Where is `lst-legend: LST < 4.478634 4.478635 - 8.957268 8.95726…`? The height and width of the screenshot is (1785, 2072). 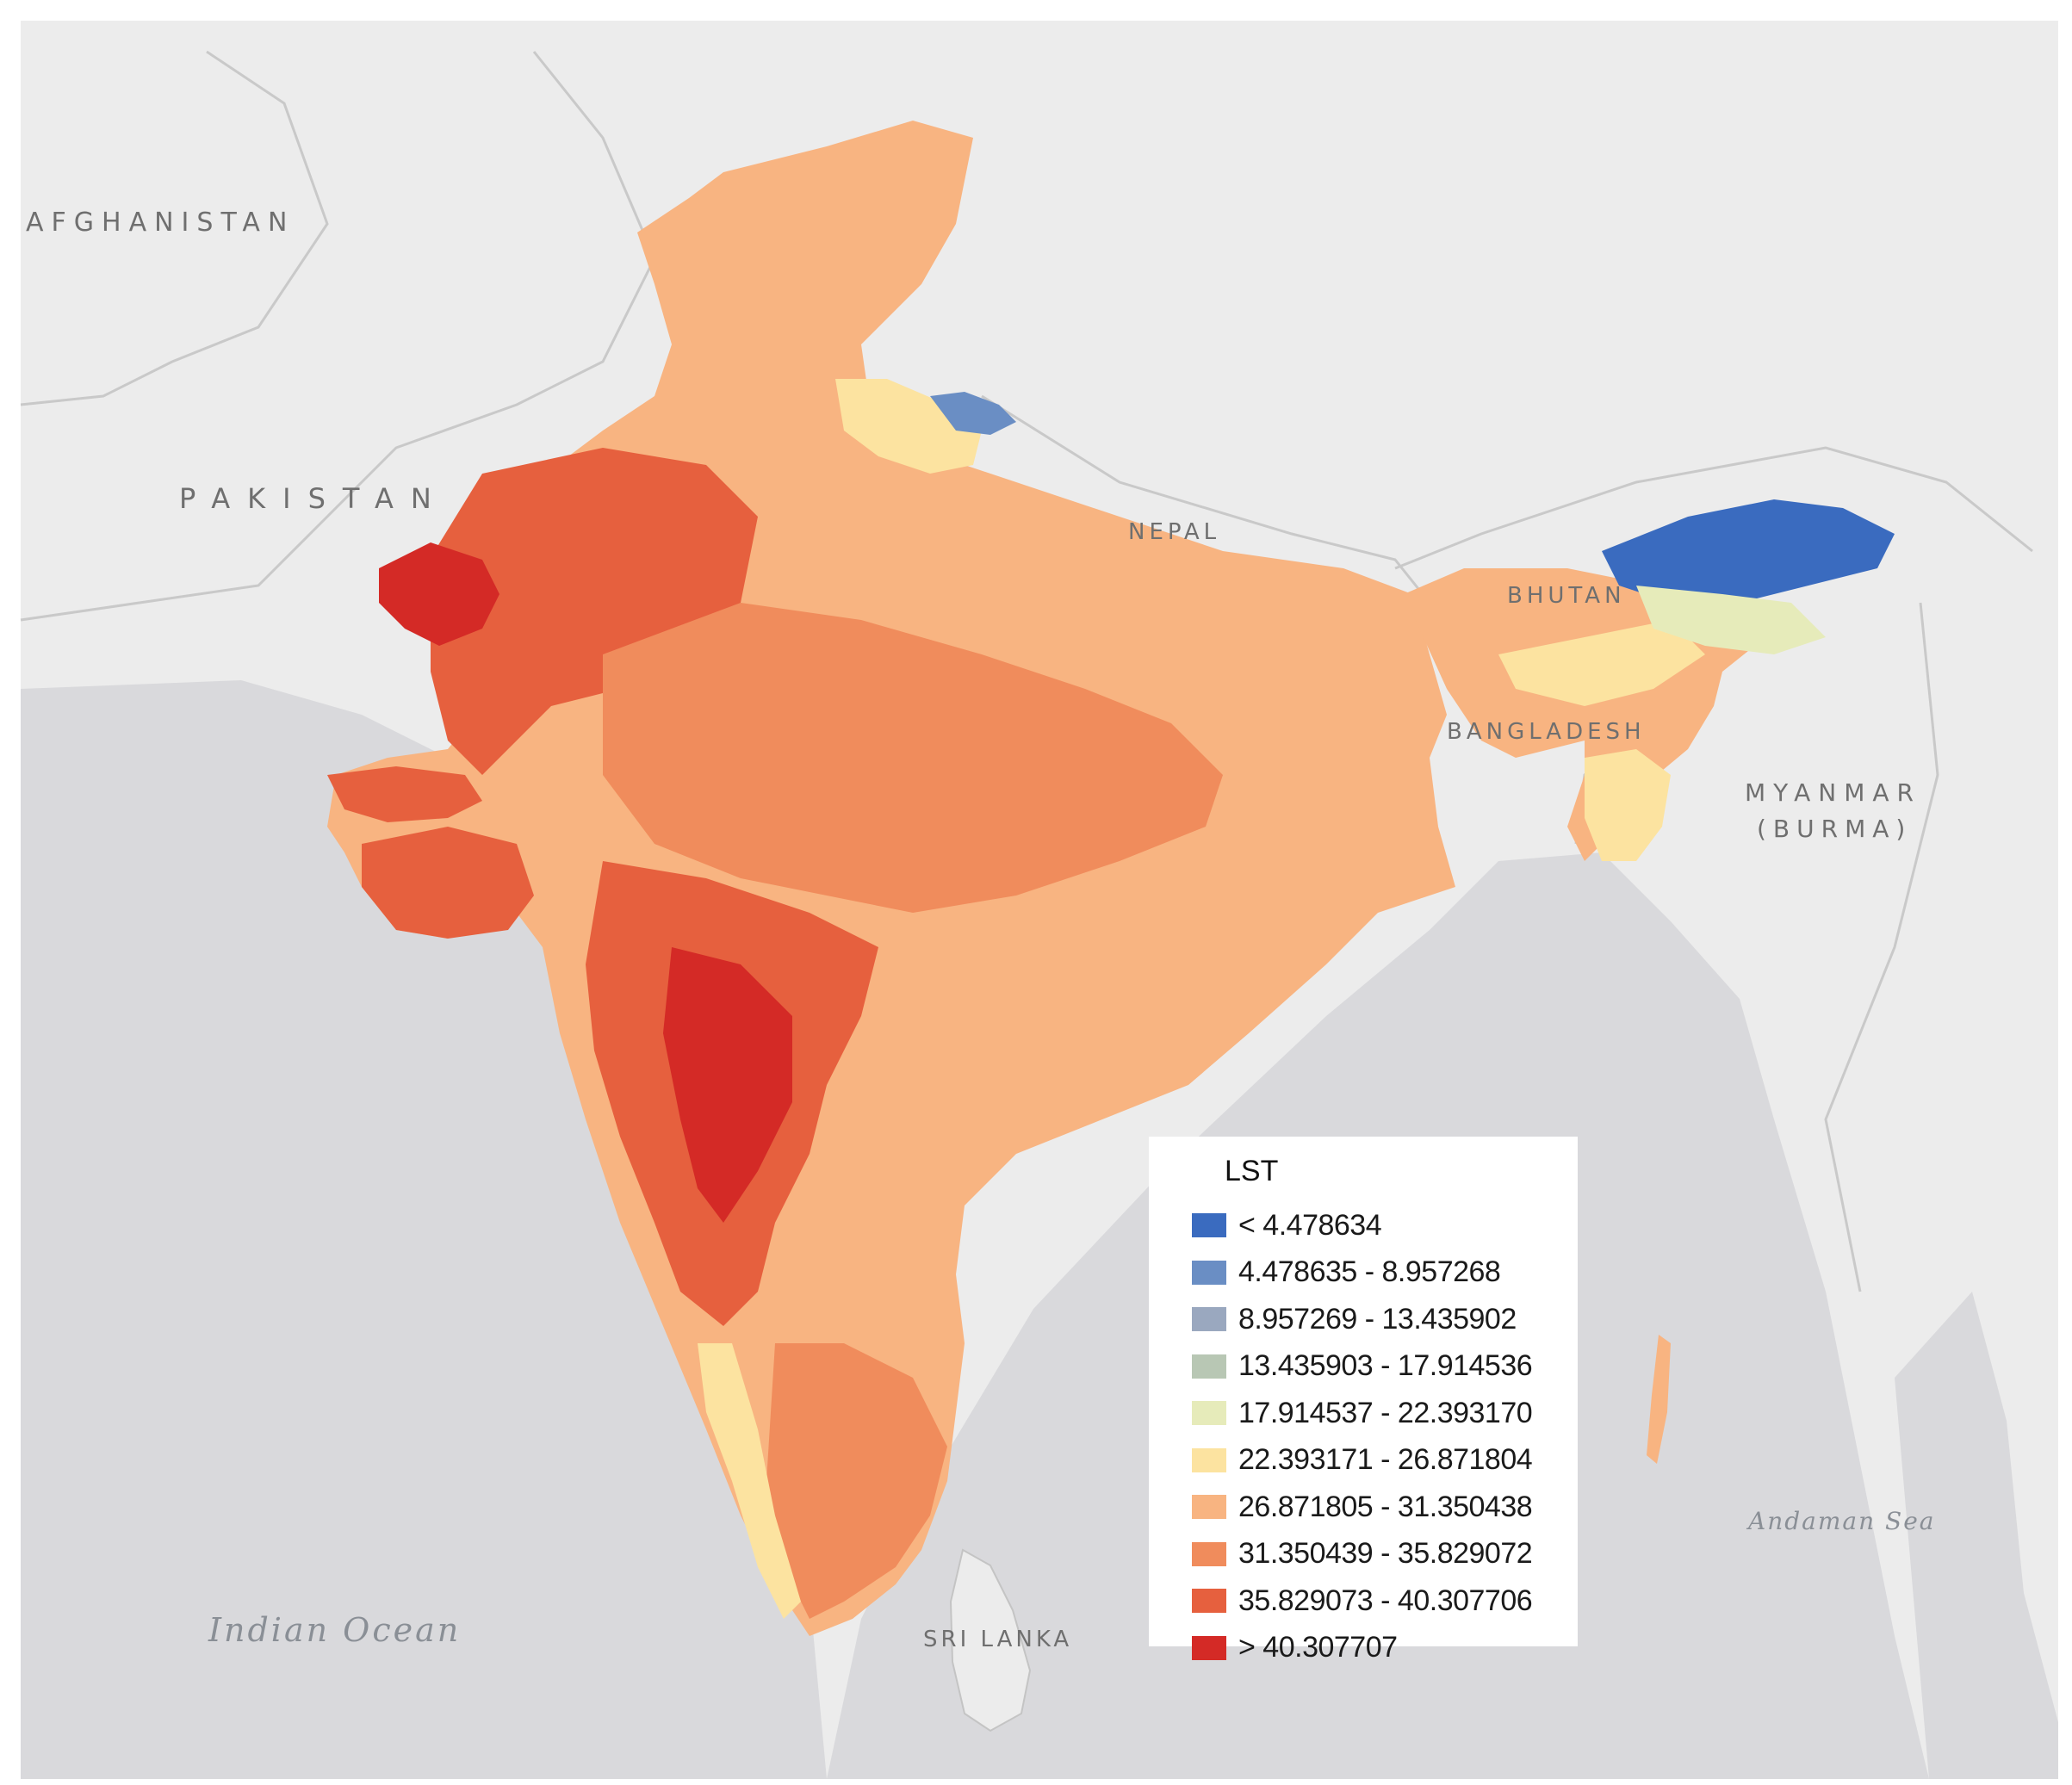 lst-legend: LST < 4.478634 4.478635 - 8.957268 8.95726… is located at coordinates (1363, 1400).